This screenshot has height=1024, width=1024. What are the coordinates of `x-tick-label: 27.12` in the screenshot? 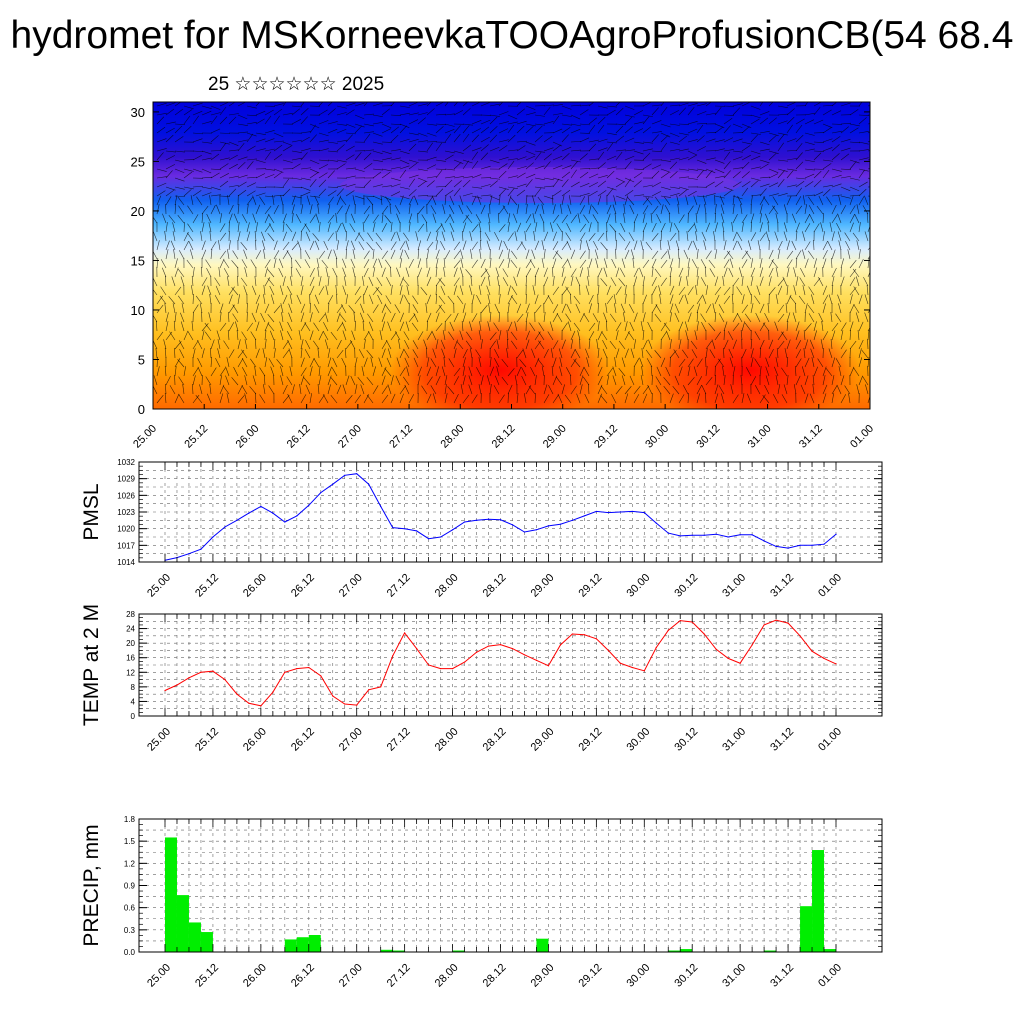 It's located at (401, 437).